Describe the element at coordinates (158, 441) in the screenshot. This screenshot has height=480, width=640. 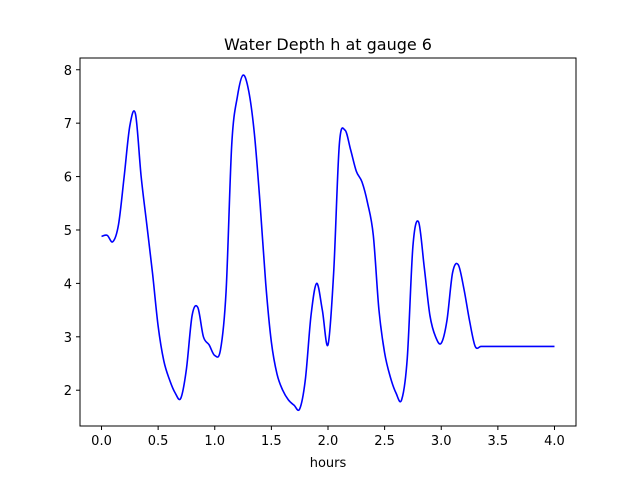
I see `x-tick-label: 0.5` at that location.